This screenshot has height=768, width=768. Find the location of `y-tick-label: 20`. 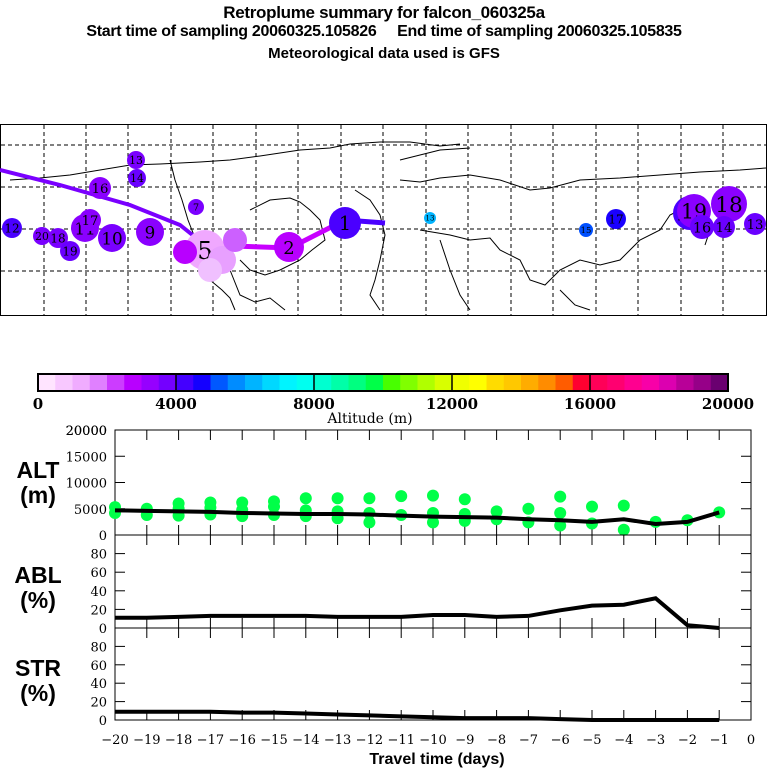

y-tick-label: 20 is located at coordinates (98, 703).